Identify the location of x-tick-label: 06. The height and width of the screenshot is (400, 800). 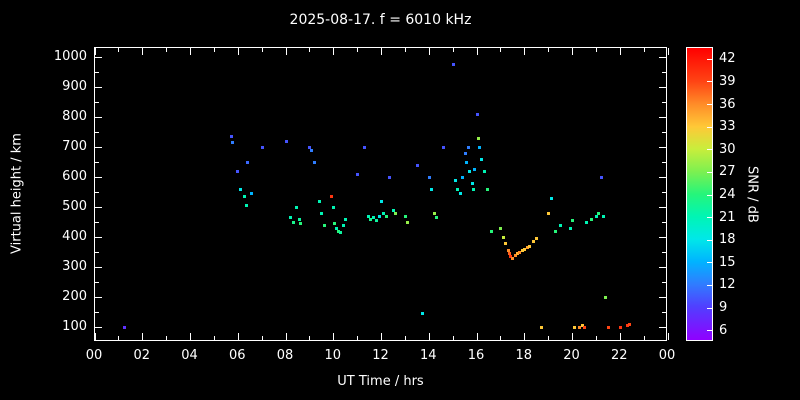
(237, 355).